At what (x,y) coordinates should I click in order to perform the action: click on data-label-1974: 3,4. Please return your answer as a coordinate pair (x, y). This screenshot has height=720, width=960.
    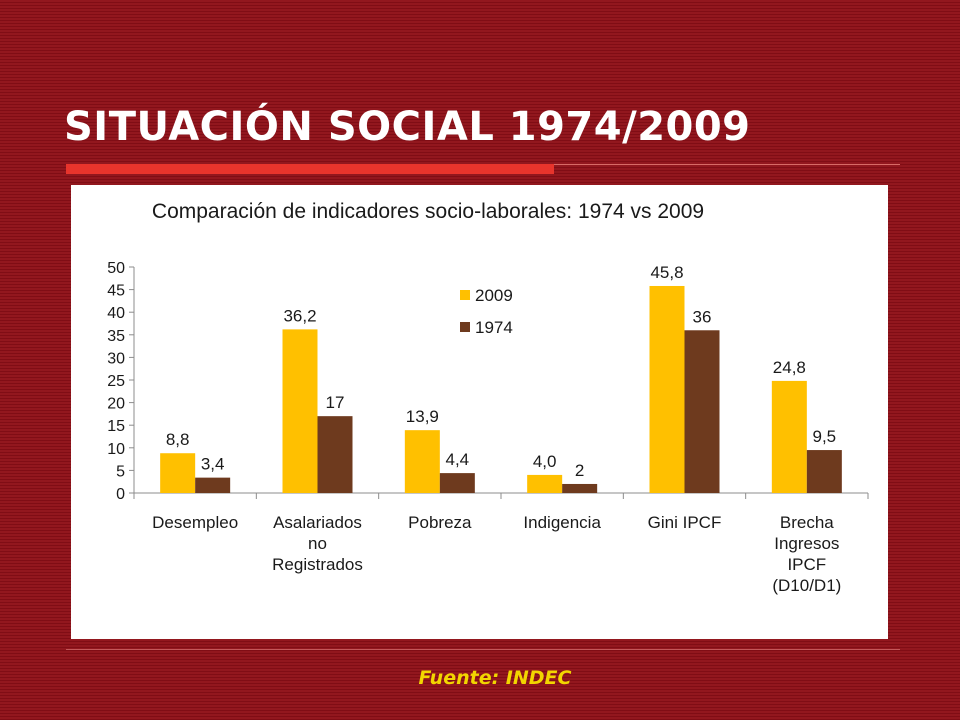
    Looking at the image, I should click on (213, 464).